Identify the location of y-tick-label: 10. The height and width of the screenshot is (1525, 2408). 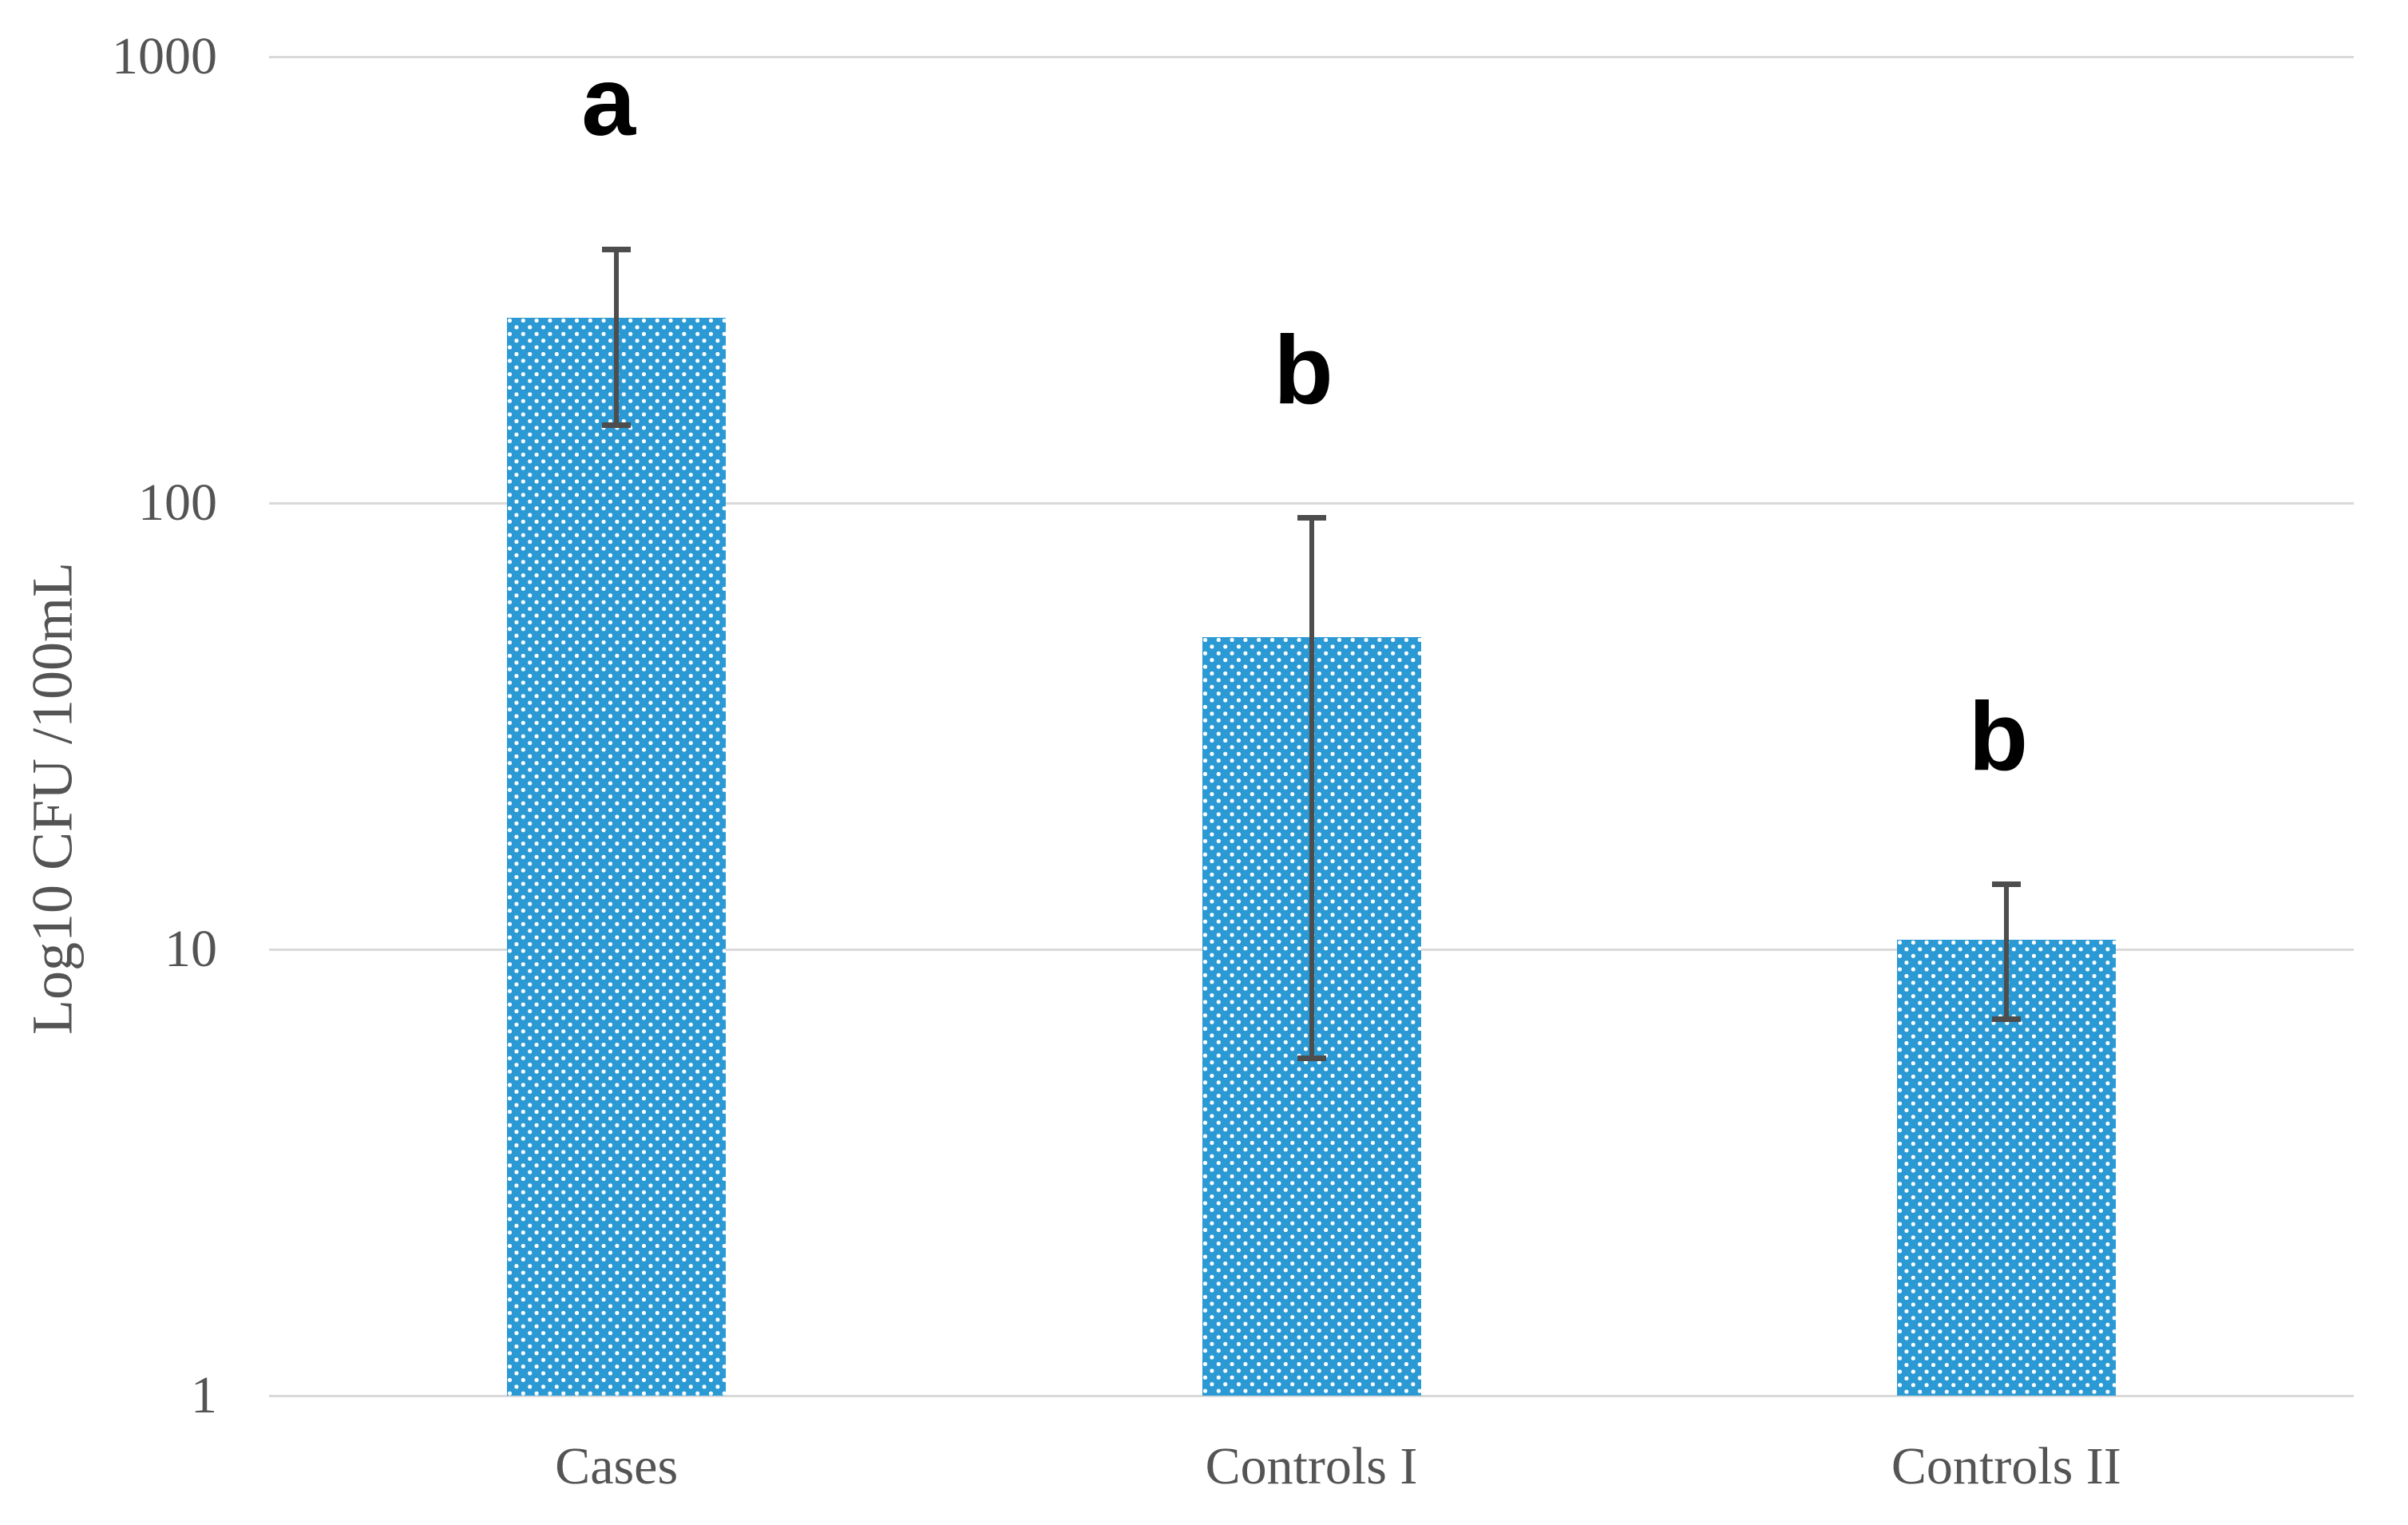
(190, 949).